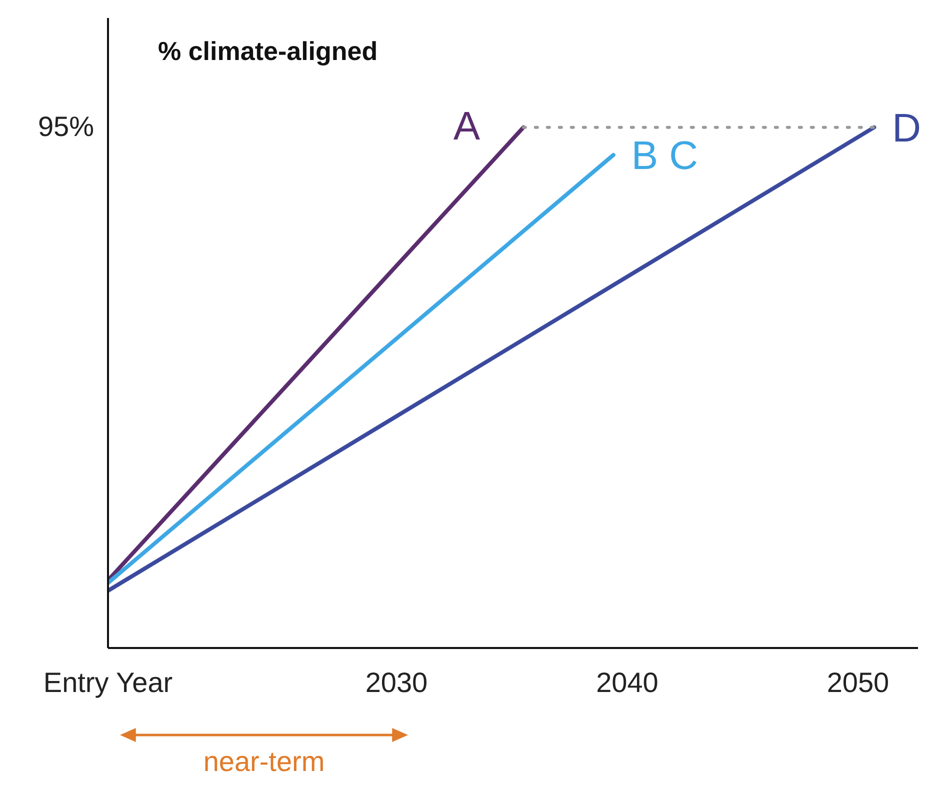 This screenshot has width=948, height=799. What do you see at coordinates (858, 682) in the screenshot?
I see `x-tick-label: 2050` at bounding box center [858, 682].